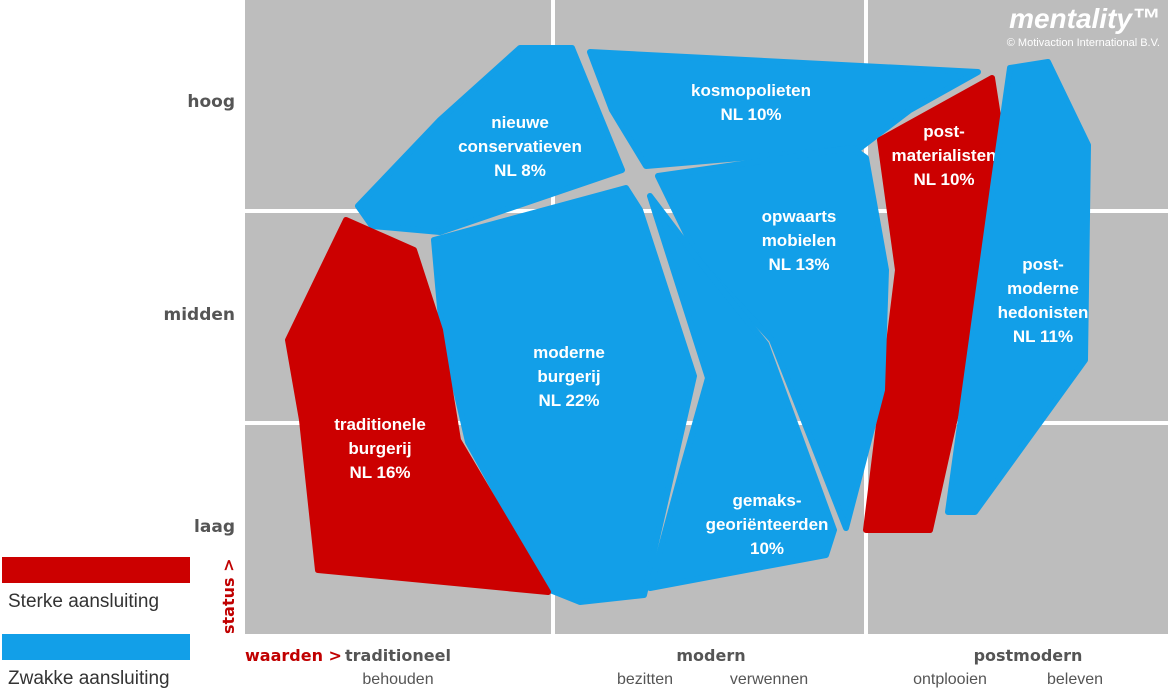  I want to click on segment-label-line: kosmopolieten, so click(751, 90).